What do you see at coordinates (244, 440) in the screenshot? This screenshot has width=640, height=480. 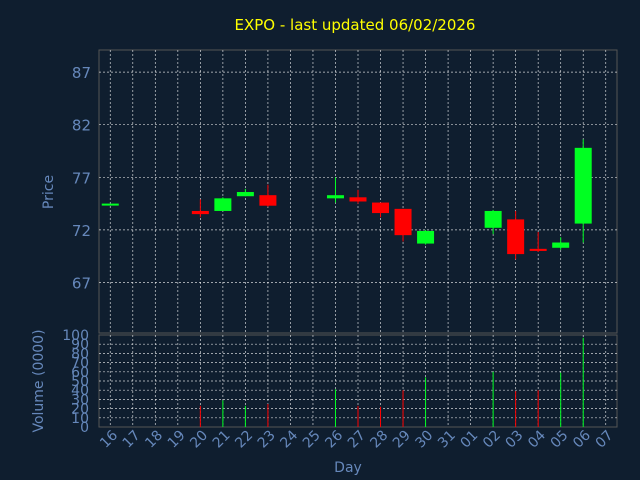 I see `x-tick-label: 22` at bounding box center [244, 440].